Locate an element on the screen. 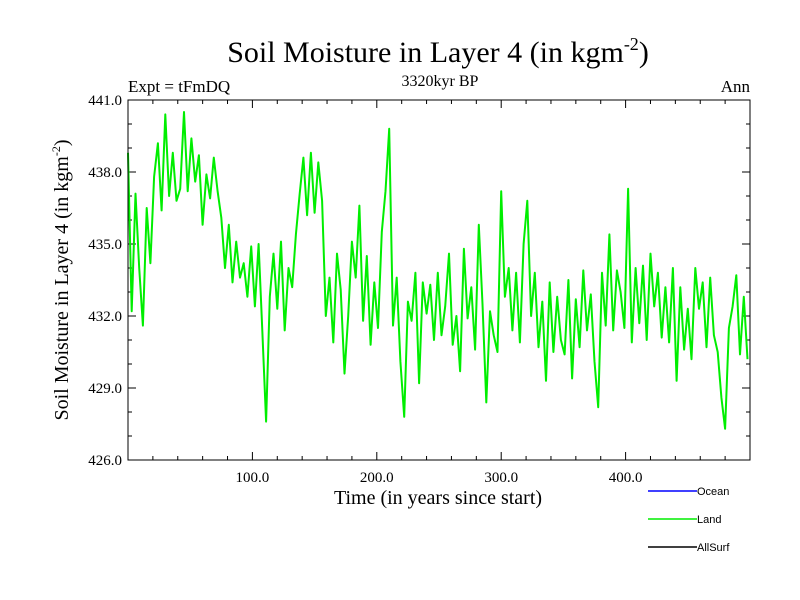  y-axis-label: Soil Moisture in Layer 4 (in kgm-2) is located at coordinates (61, 279).